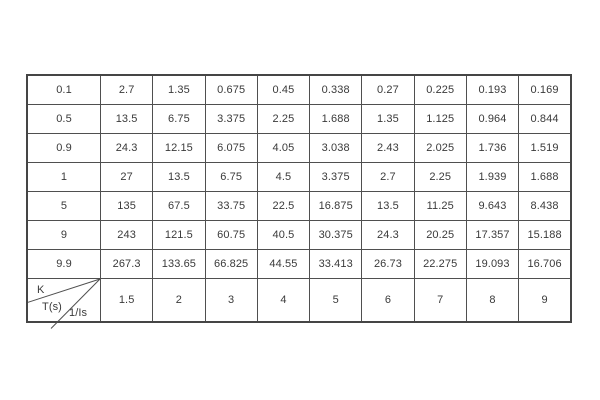 The height and width of the screenshot is (400, 600). What do you see at coordinates (231, 205) in the screenshot?
I see `table-cell-value: 33.75` at bounding box center [231, 205].